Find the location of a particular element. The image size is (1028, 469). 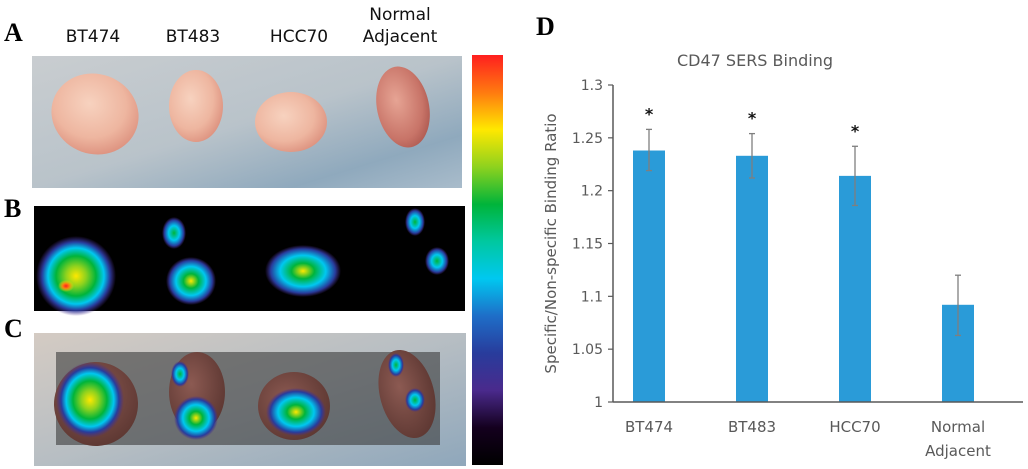

sample-label-bt483-text: BT483 is located at coordinates (193, 37).